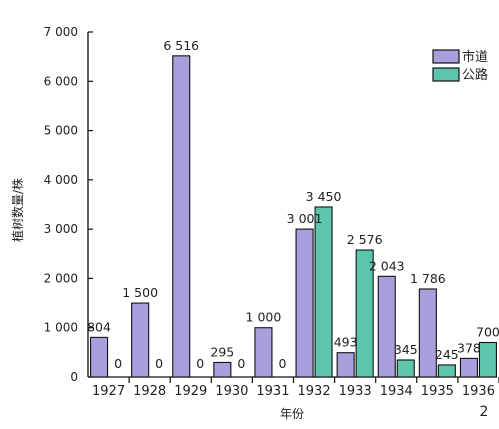 This screenshot has height=429, width=499. Describe the element at coordinates (314, 391) in the screenshot. I see `x-tick-label: 1932` at that location.